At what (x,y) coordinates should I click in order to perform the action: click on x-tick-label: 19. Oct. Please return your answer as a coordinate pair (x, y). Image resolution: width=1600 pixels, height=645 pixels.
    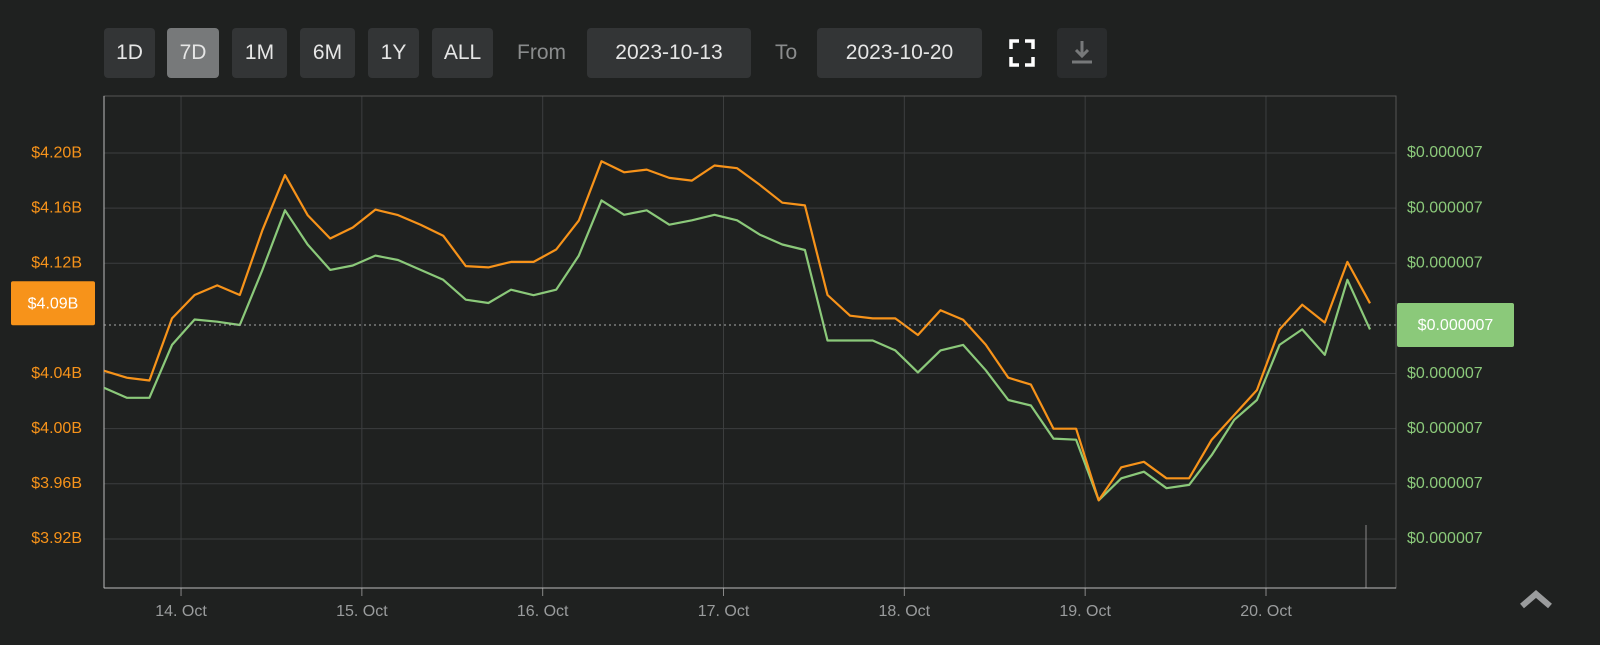
    Looking at the image, I should click on (1085, 611).